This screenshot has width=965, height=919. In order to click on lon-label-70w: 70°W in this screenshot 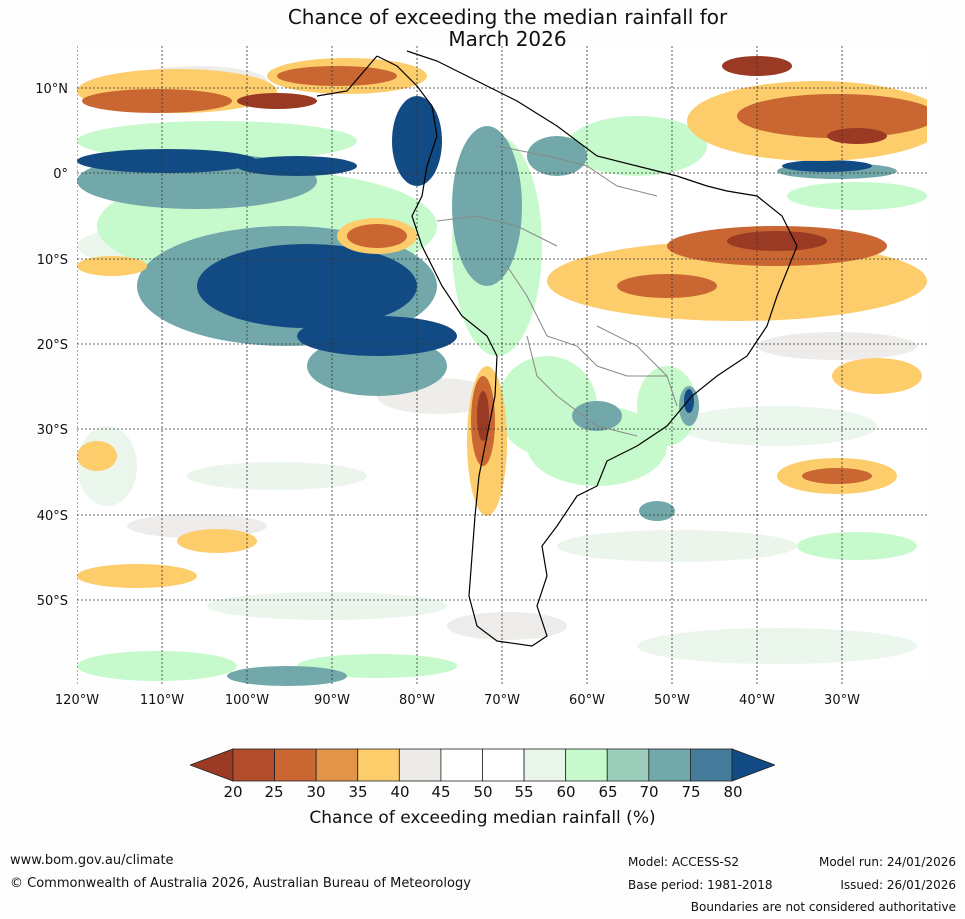, I will do `click(502, 700)`.